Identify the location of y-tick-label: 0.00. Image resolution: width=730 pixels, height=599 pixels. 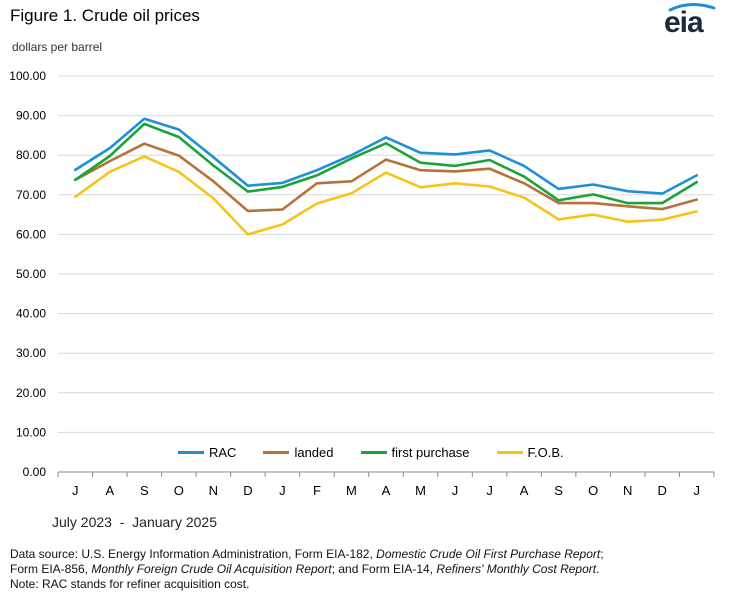
(35, 472).